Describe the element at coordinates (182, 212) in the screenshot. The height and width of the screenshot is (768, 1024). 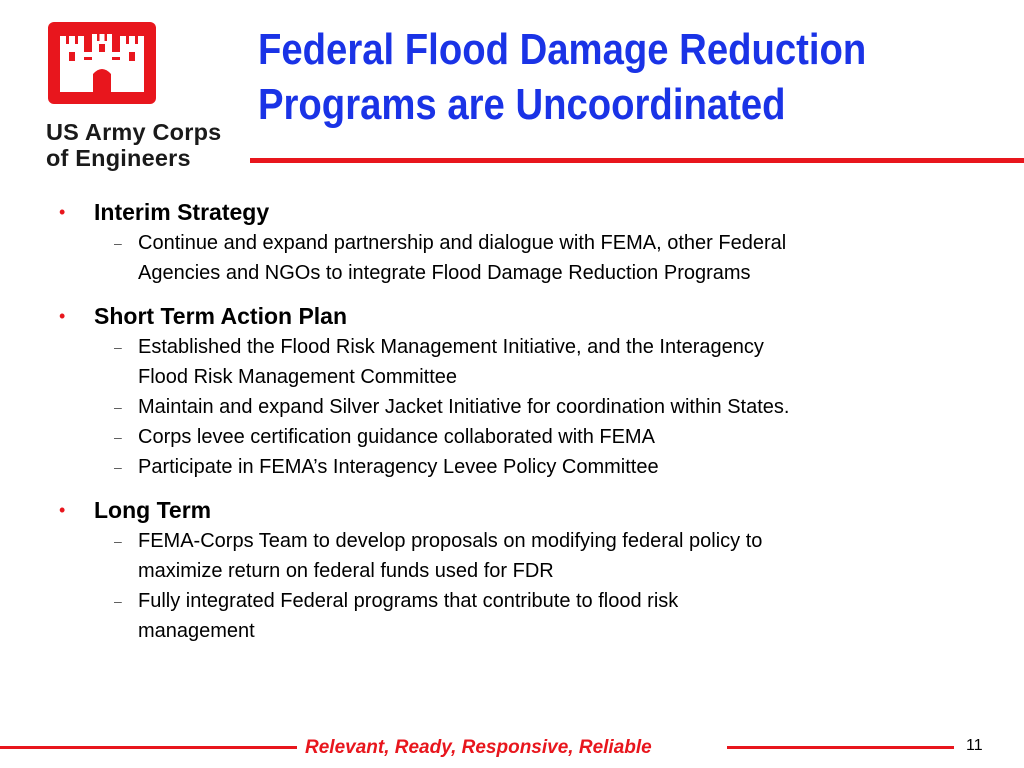
I see `bullet-heading-text: Interim Strategy` at that location.